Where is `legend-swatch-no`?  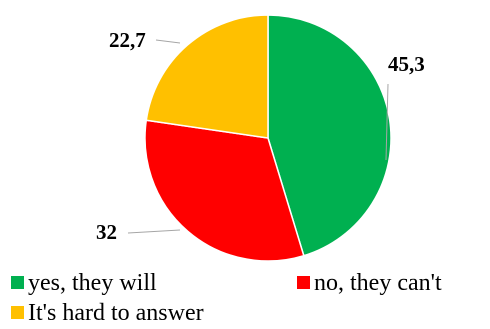 legend-swatch-no is located at coordinates (303, 282).